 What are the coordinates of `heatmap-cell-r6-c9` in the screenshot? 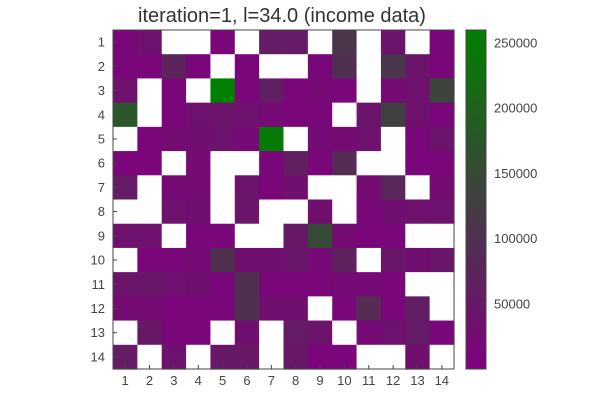 It's located at (320, 163).